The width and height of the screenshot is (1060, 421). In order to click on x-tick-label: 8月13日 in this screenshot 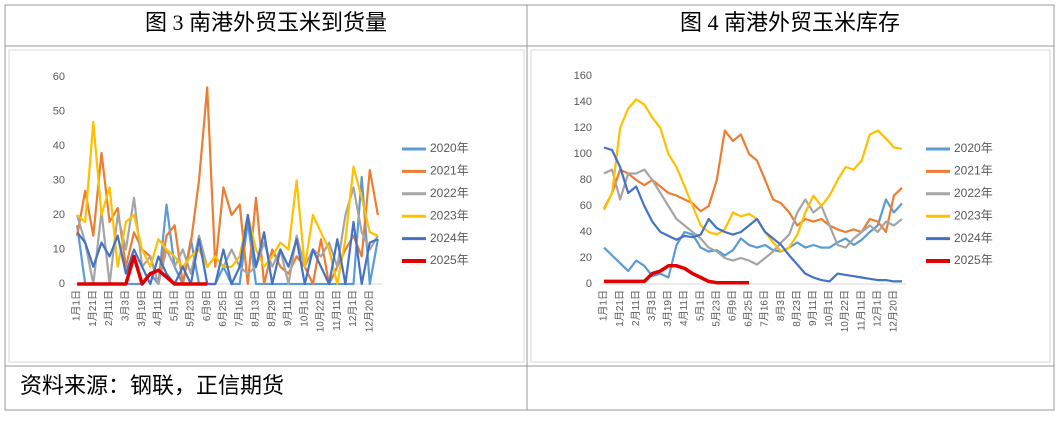, I will do `click(256, 308)`.